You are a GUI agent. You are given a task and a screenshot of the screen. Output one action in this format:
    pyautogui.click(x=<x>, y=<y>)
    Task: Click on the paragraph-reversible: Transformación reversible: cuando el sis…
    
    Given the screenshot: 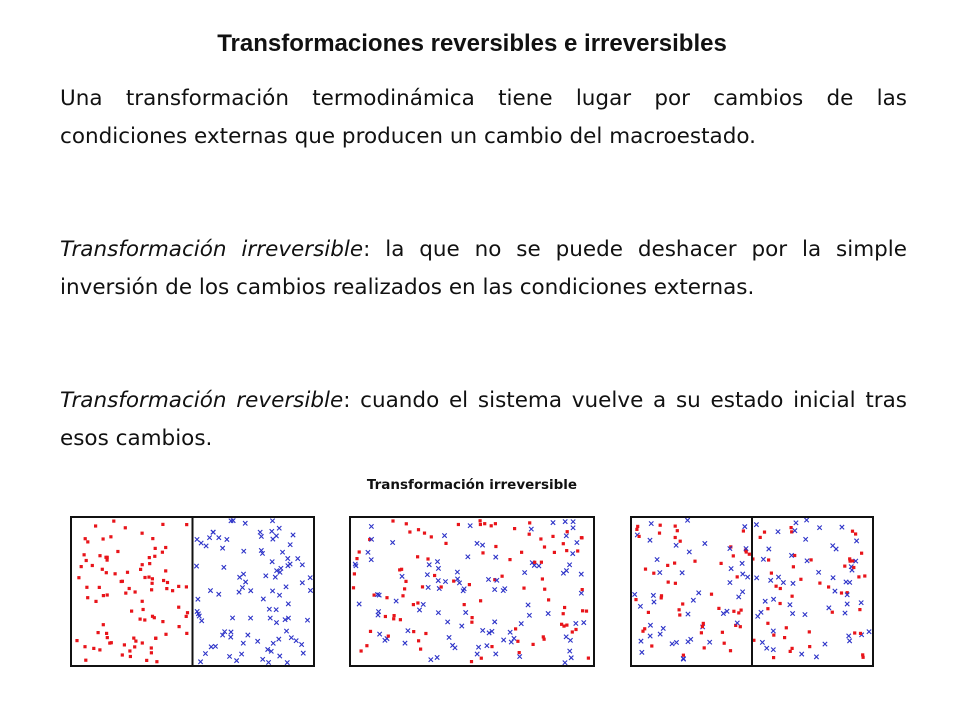 What is the action you would take?
    pyautogui.click(x=483, y=419)
    